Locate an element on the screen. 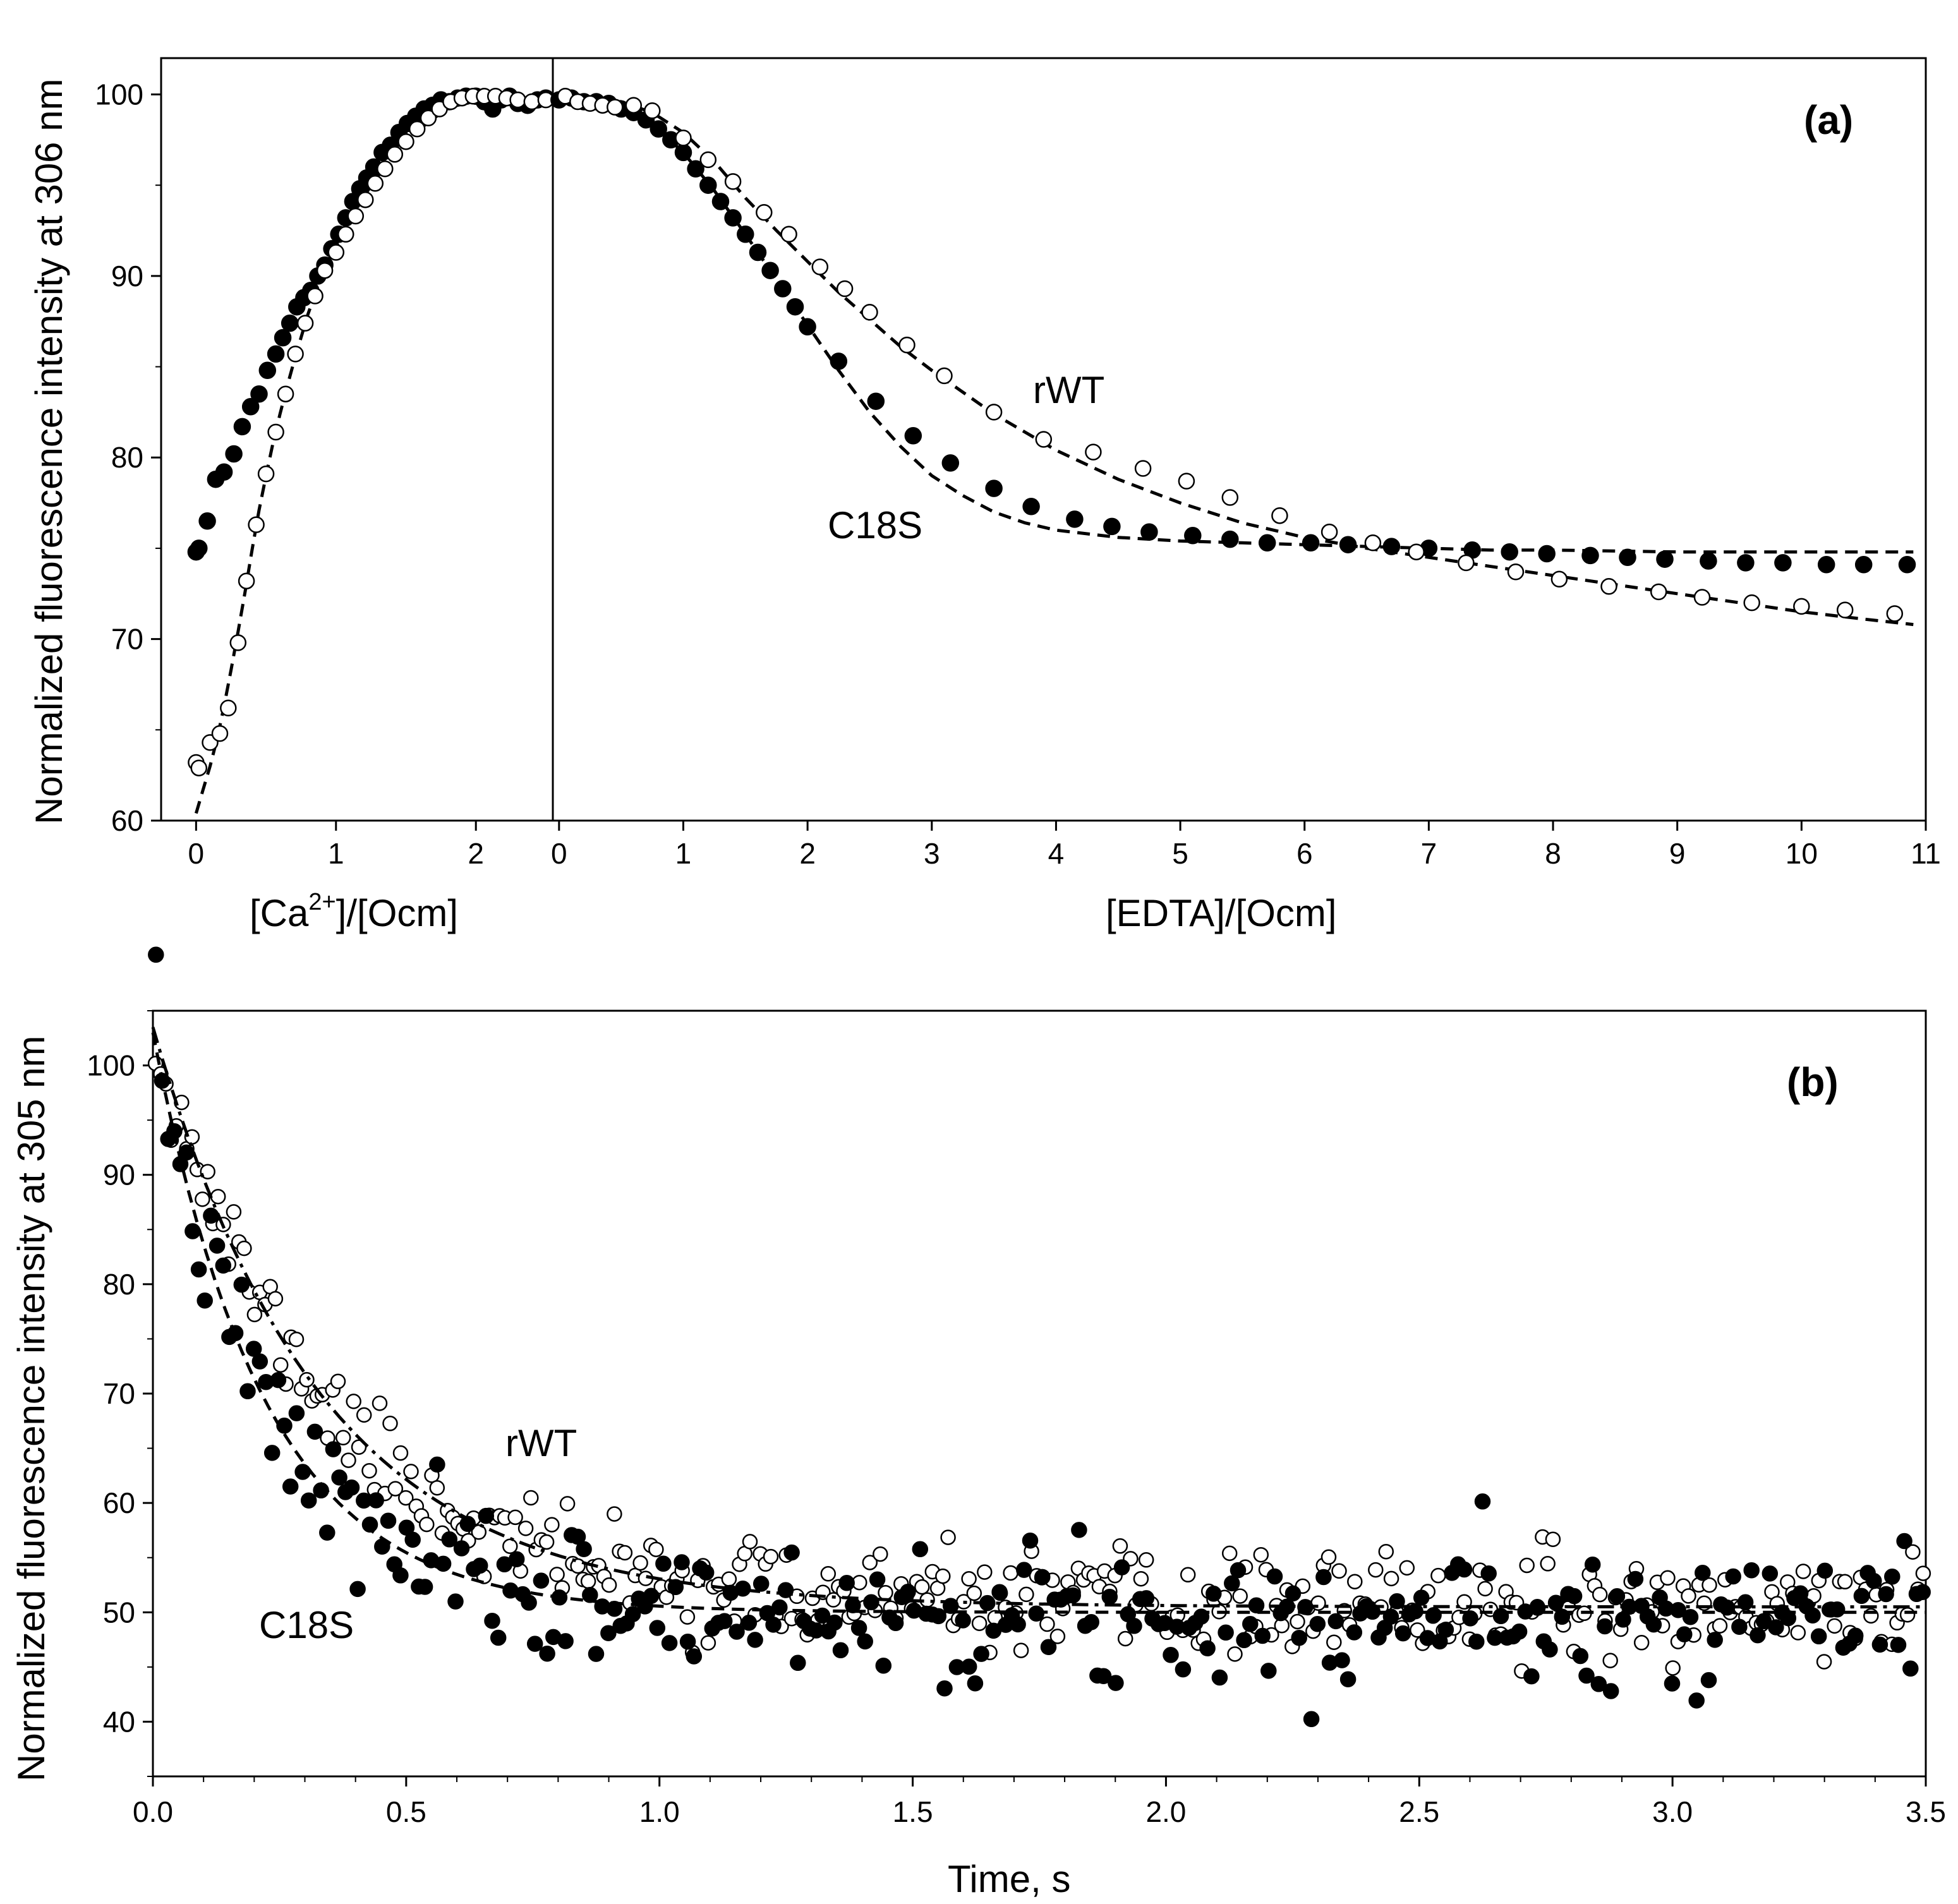  panel-b-c18s-label: C18S is located at coordinates (306, 1625).